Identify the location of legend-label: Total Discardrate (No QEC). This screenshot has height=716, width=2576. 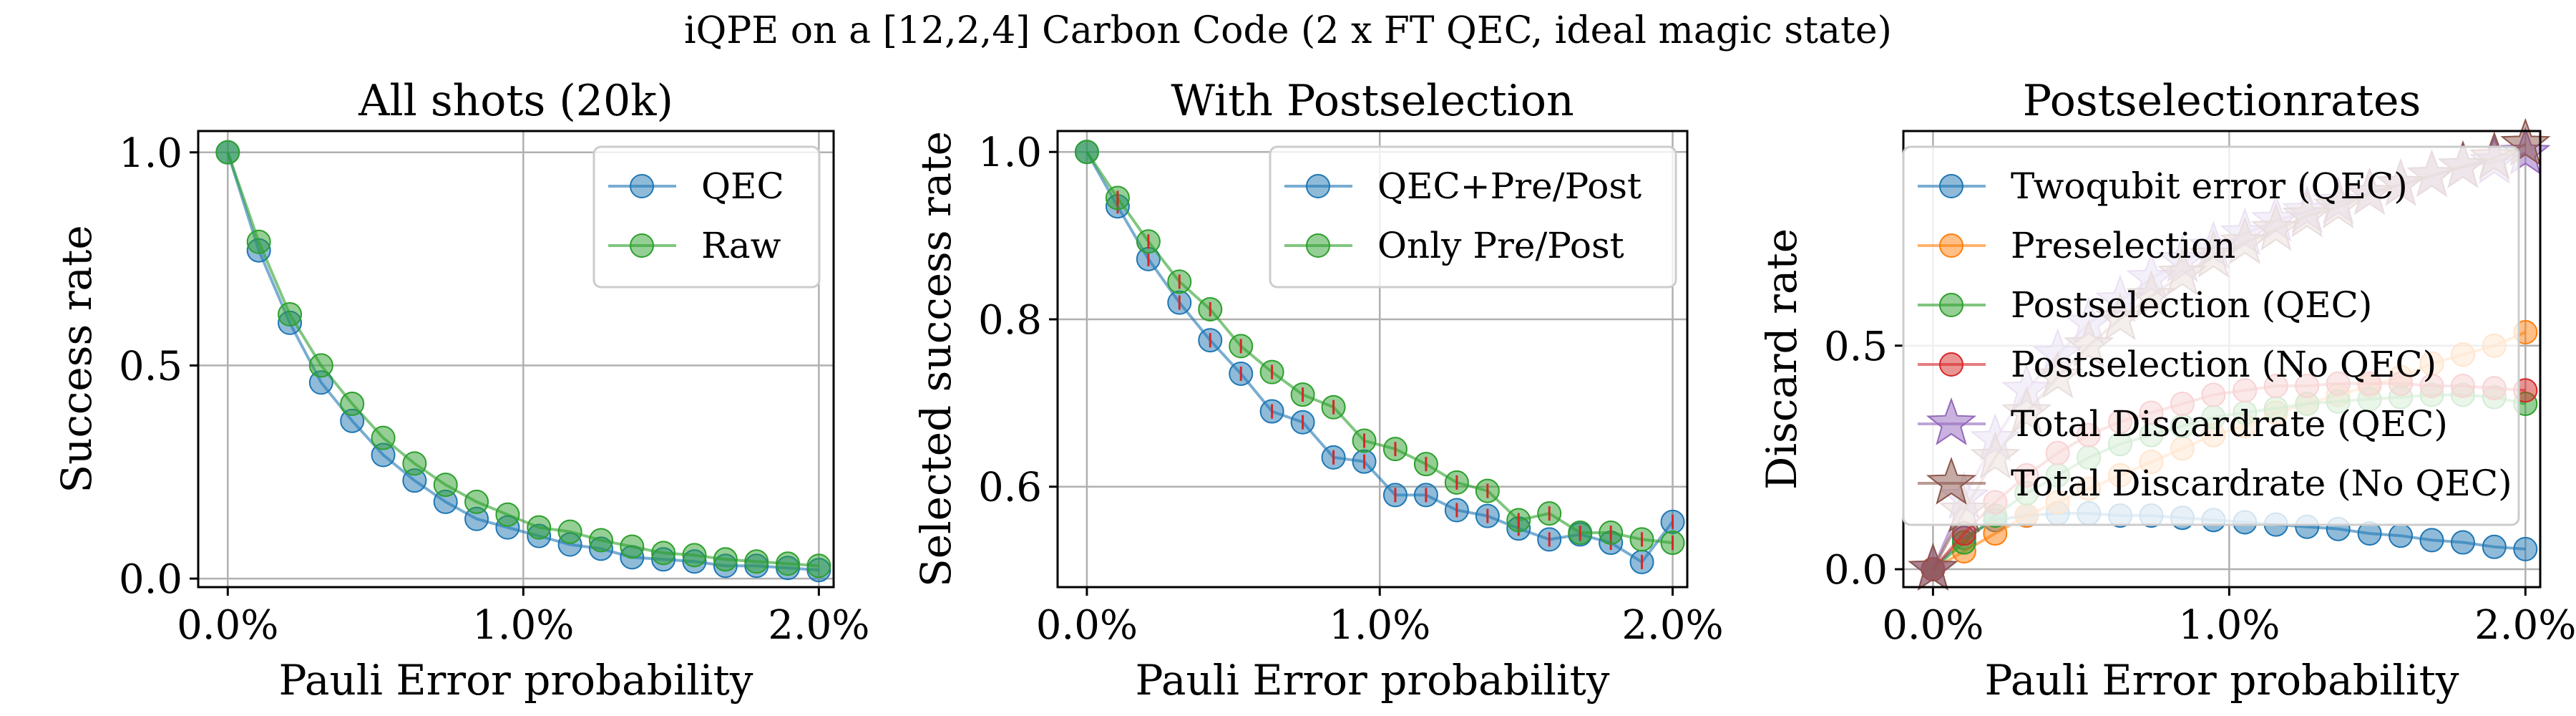
(2261, 483).